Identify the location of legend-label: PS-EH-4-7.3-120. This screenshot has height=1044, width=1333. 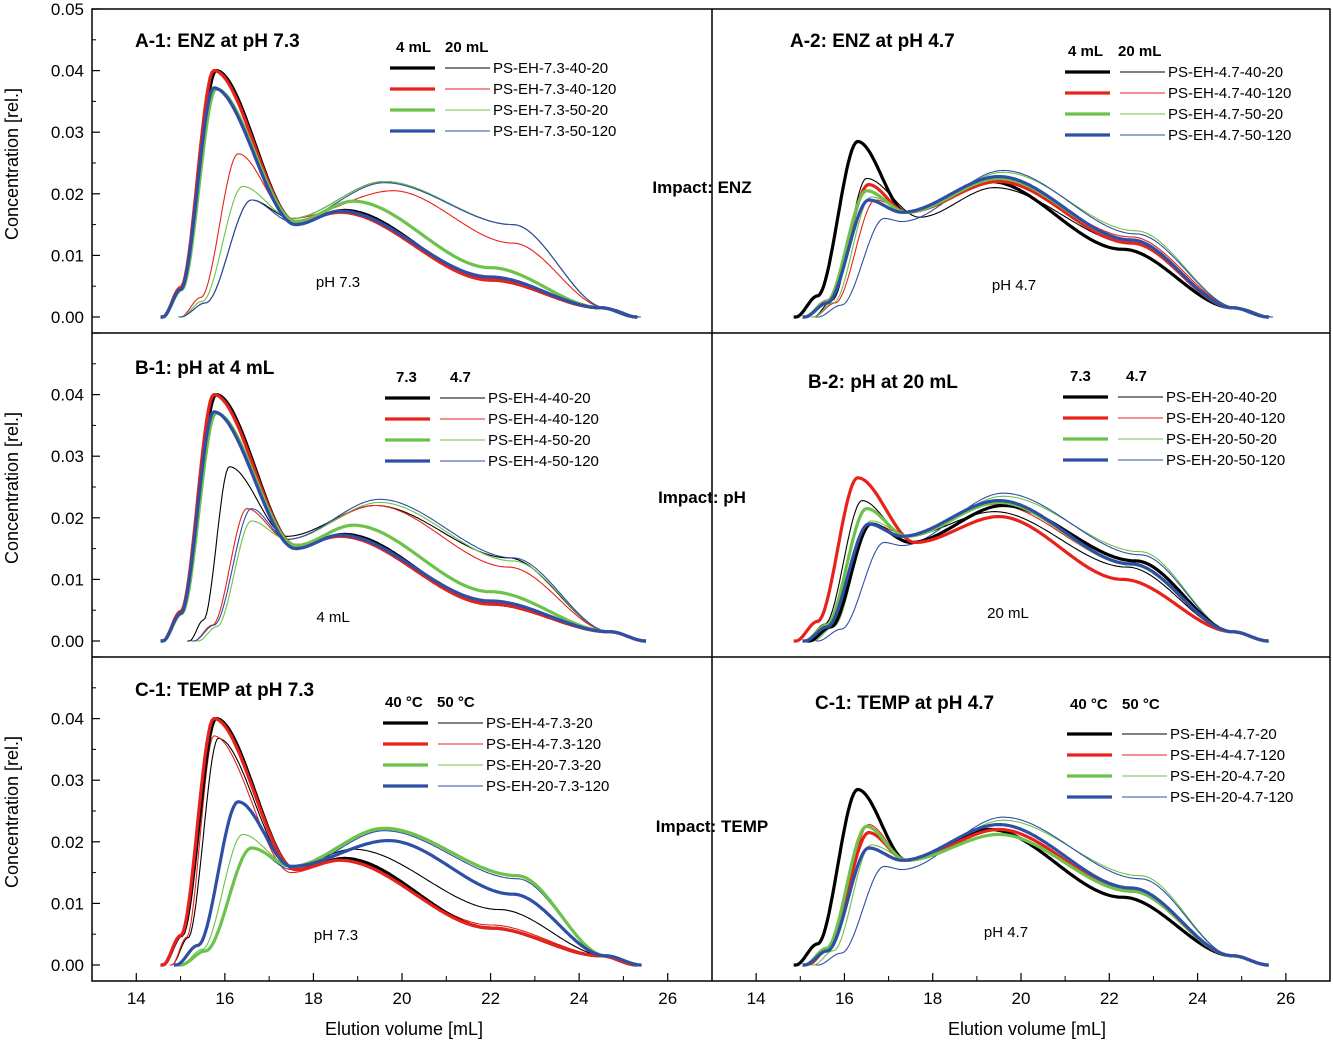
(543, 744).